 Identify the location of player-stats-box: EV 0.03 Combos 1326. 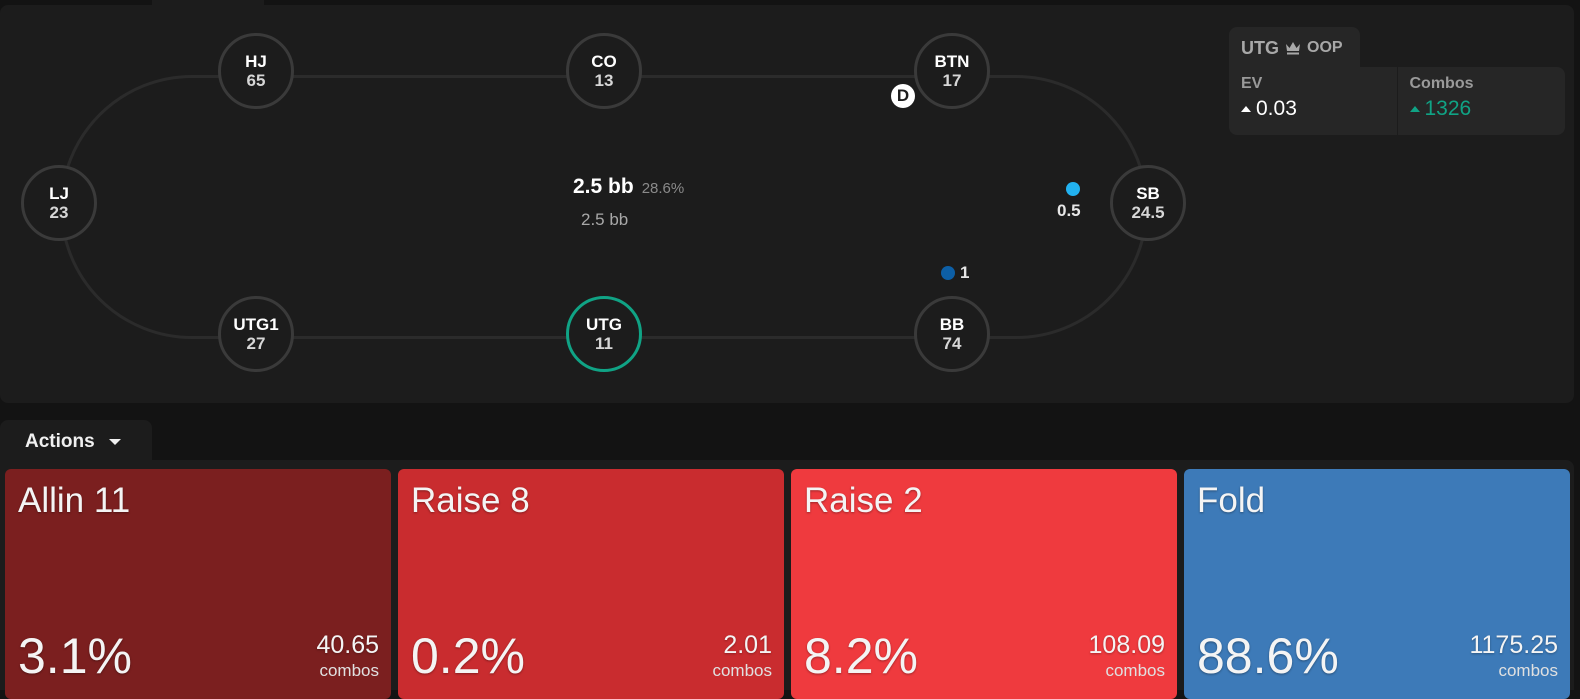
(1397, 101).